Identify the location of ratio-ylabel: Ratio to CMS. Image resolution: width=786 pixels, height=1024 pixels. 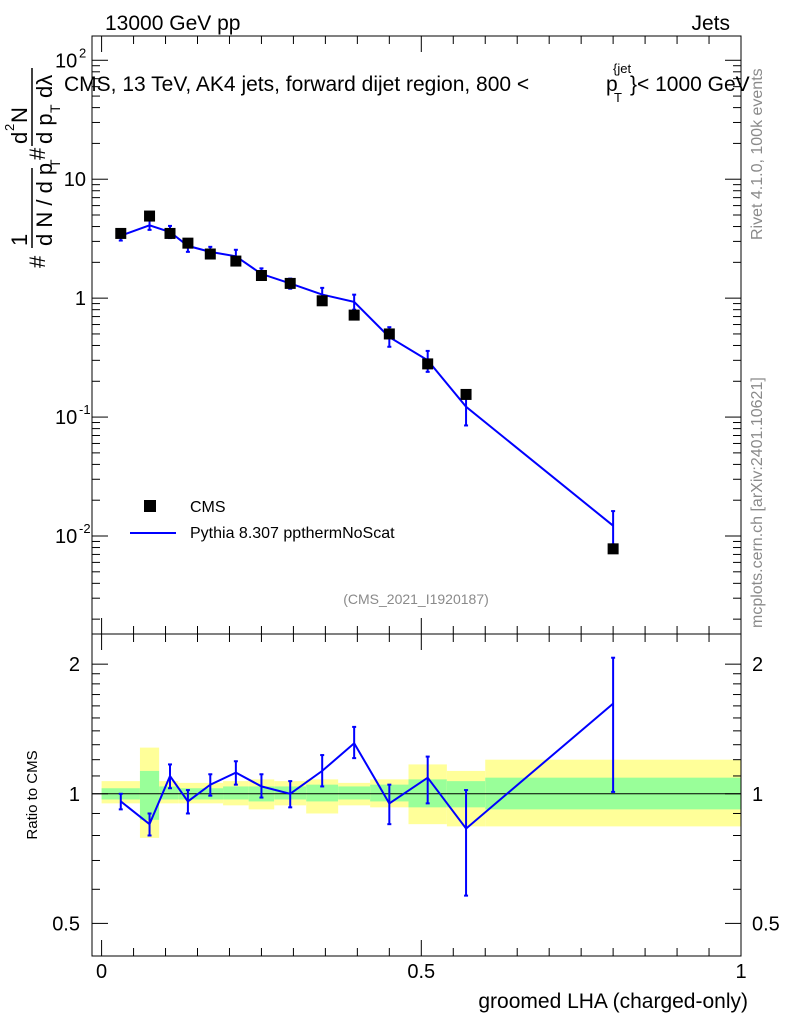
(32, 794).